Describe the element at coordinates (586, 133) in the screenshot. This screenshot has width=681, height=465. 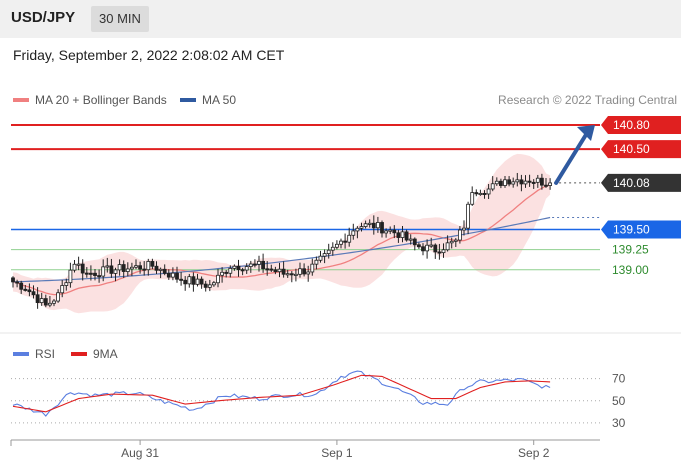
I see `target-arrow-head` at that location.